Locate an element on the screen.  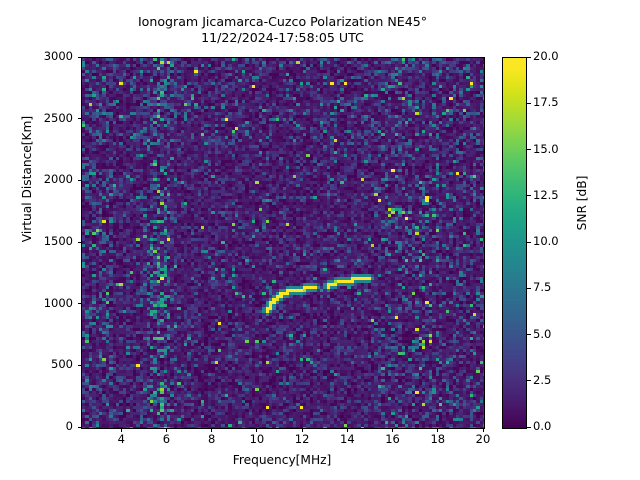
x-tick-label: 4 is located at coordinates (121, 439).